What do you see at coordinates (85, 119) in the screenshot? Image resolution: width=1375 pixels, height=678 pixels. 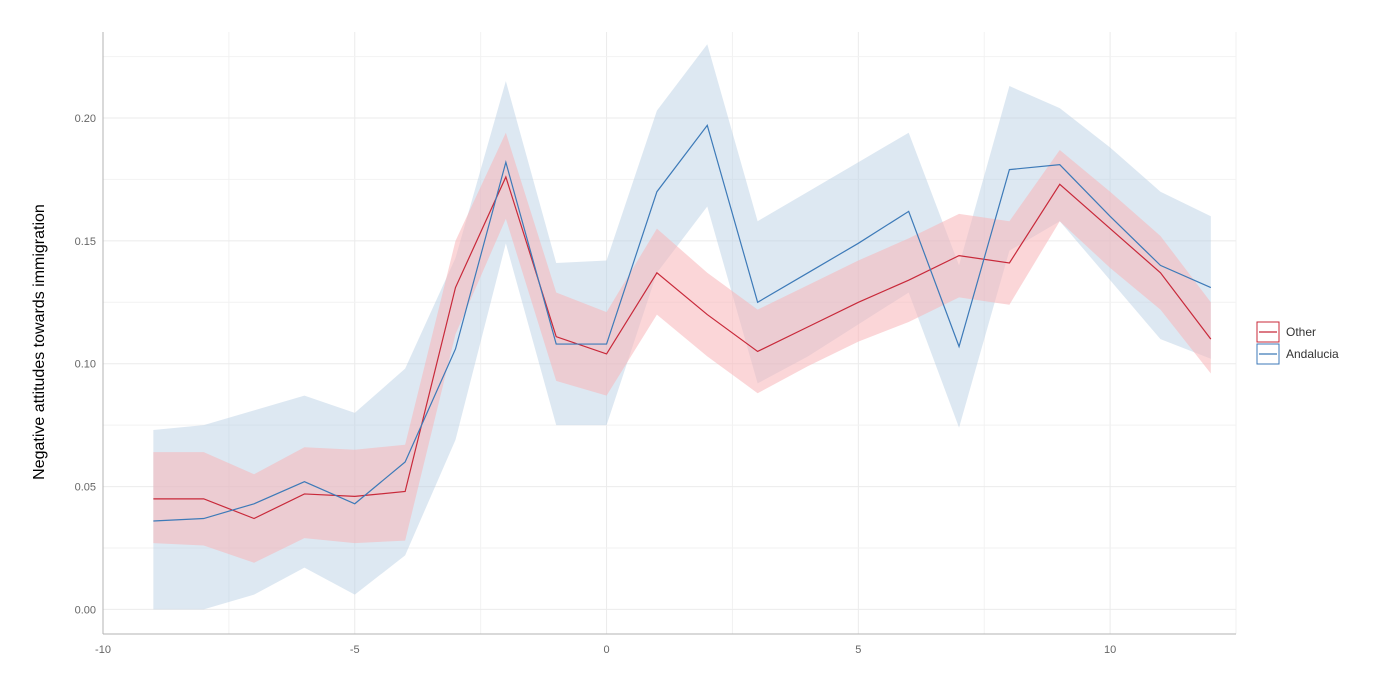 I see `y-tick-label: 0.20` at bounding box center [85, 119].